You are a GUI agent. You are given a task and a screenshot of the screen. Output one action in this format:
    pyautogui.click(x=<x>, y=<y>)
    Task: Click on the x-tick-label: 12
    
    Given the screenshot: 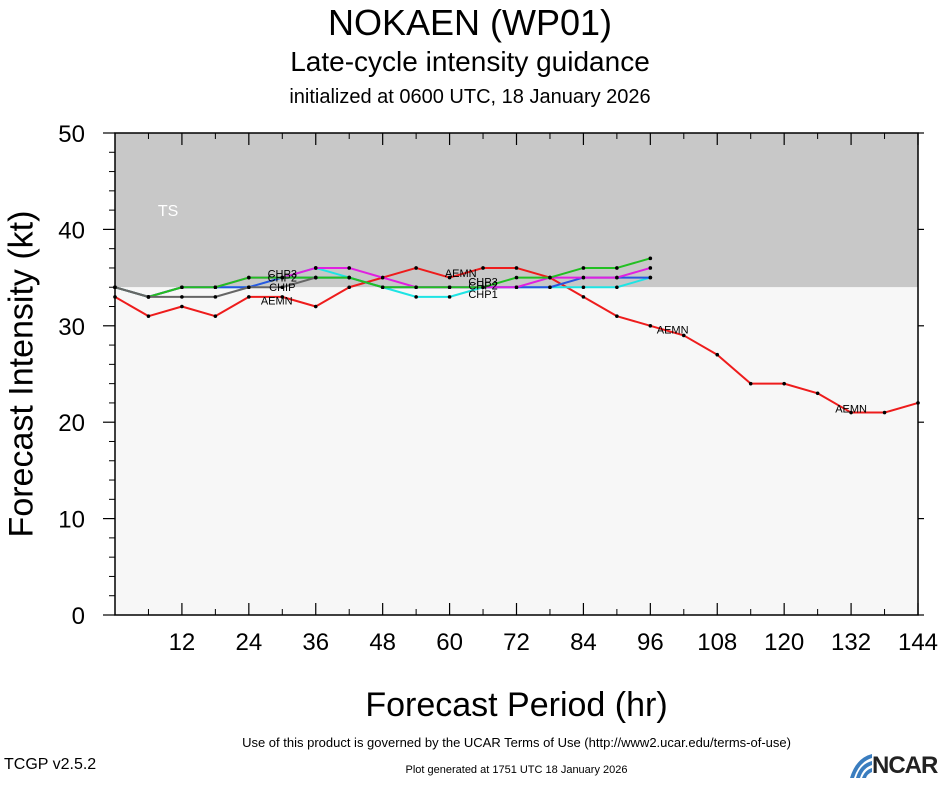 What is the action you would take?
    pyautogui.click(x=182, y=642)
    